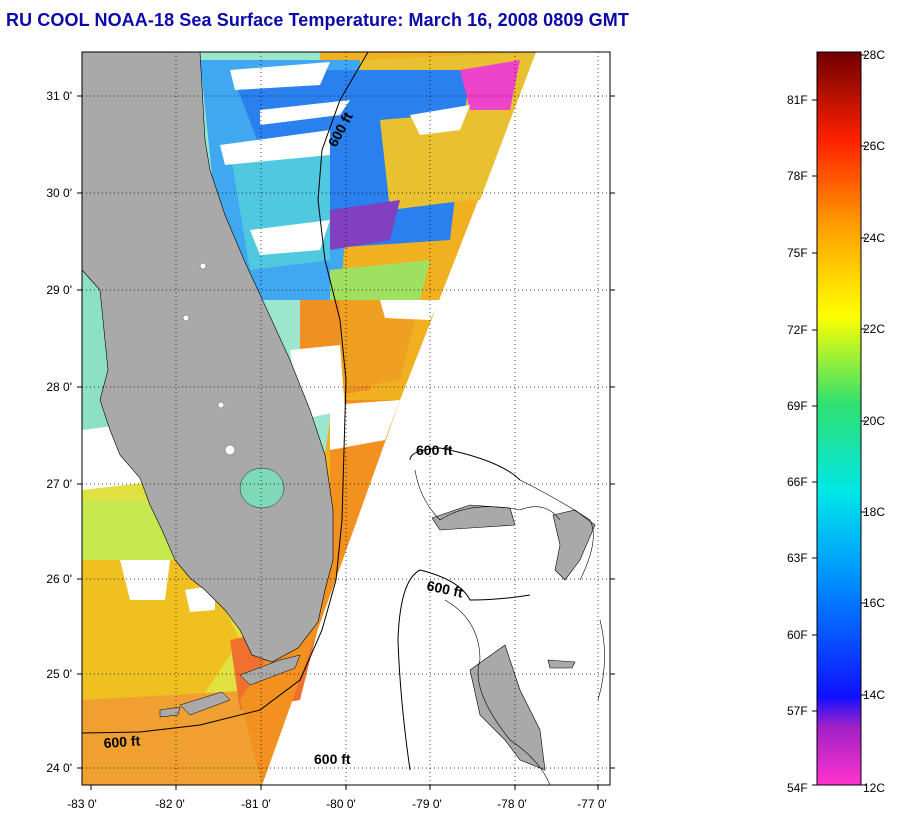 This screenshot has height=817, width=897. What do you see at coordinates (874, 512) in the screenshot?
I see `colorbar-celsius-label: 18C` at bounding box center [874, 512].